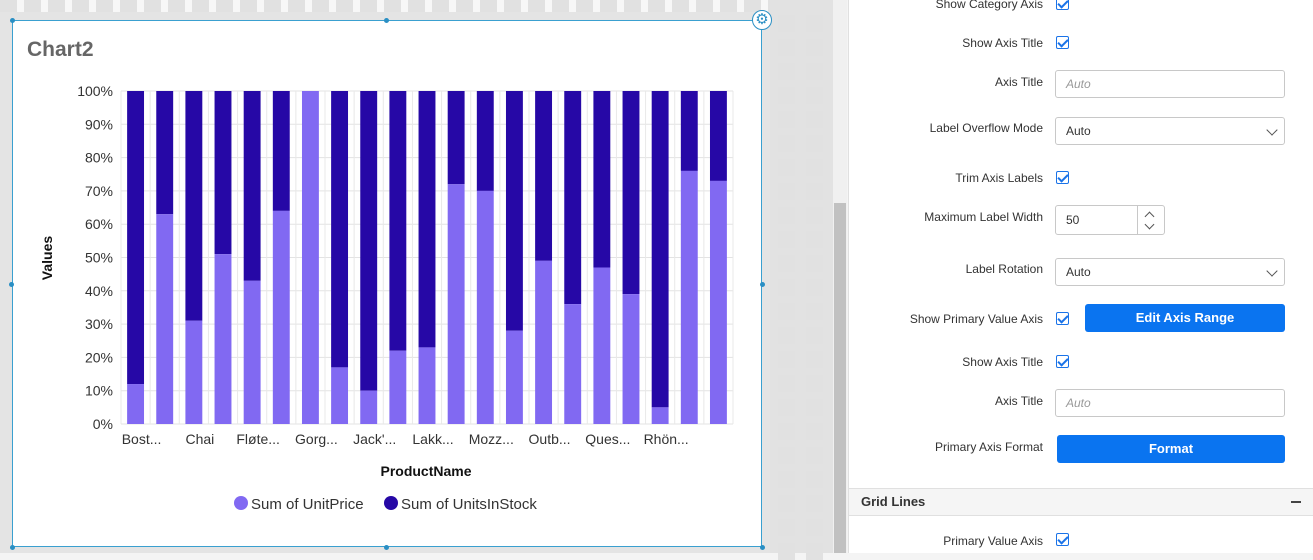 This screenshot has width=1313, height=560. What do you see at coordinates (999, 178) in the screenshot?
I see `trim-axis-labels-label: Trim Axis Labels` at bounding box center [999, 178].